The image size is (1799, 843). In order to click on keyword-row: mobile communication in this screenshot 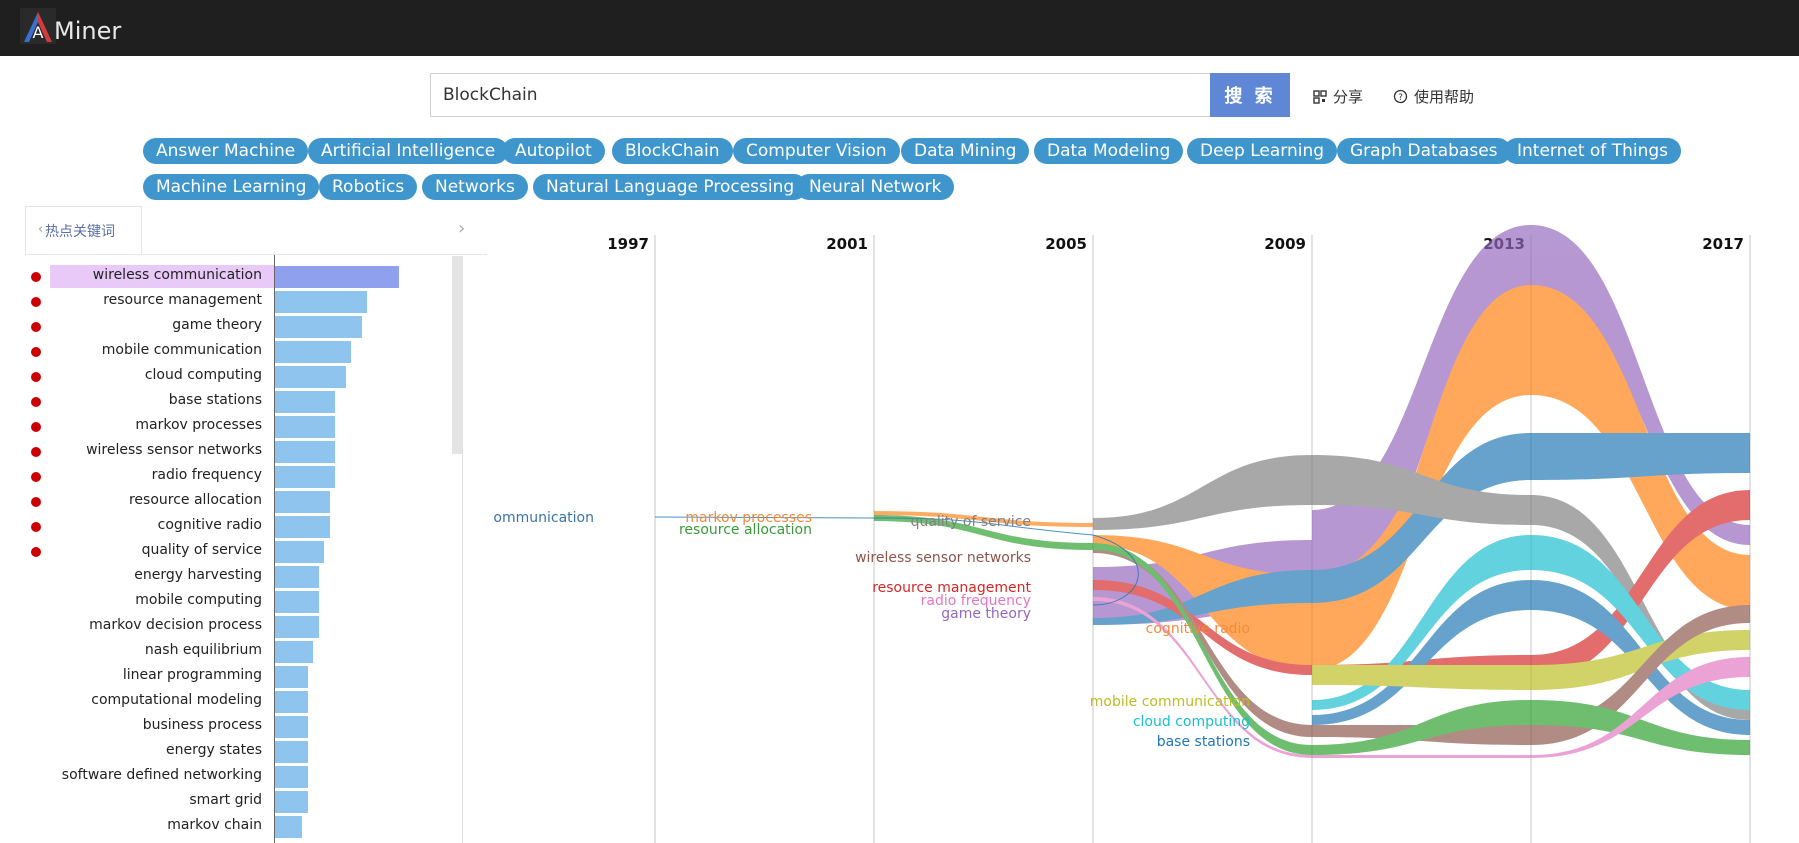, I will do `click(230, 351)`.